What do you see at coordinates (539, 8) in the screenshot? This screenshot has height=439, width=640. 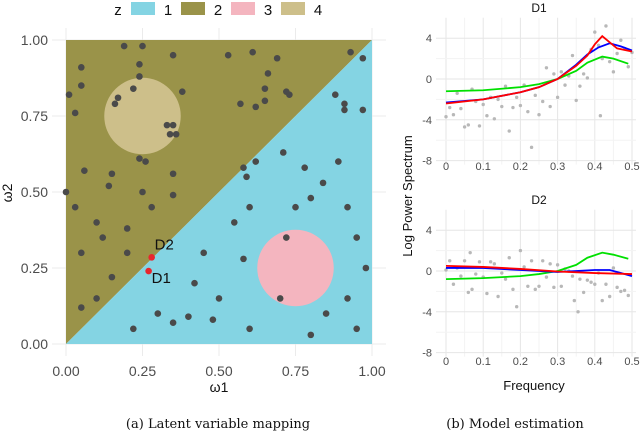 I see `panel-title-d1: D1` at bounding box center [539, 8].